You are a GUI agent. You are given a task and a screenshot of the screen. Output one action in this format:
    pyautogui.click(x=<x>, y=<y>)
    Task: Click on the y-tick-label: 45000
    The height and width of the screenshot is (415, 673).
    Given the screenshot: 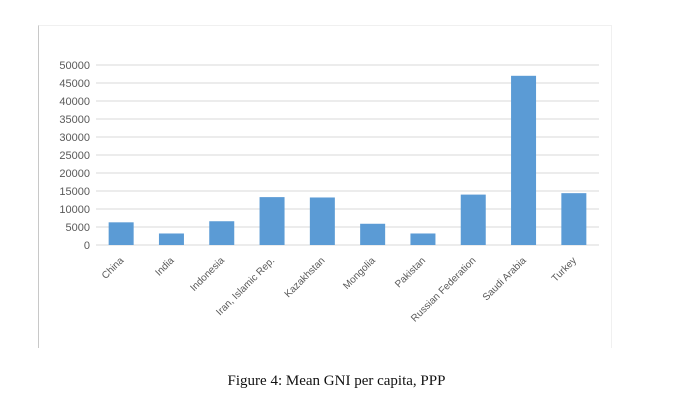 What is the action you would take?
    pyautogui.click(x=74, y=84)
    